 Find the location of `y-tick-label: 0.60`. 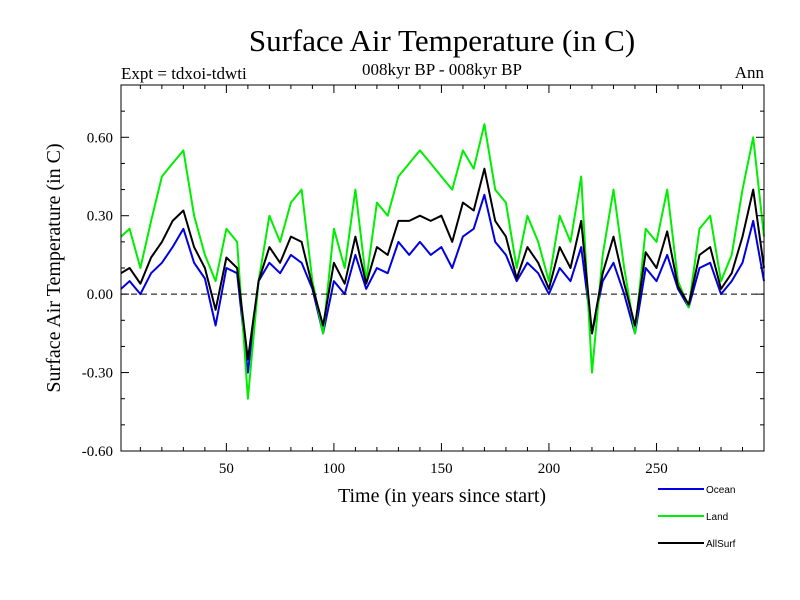

y-tick-label: 0.60 is located at coordinates (100, 138).